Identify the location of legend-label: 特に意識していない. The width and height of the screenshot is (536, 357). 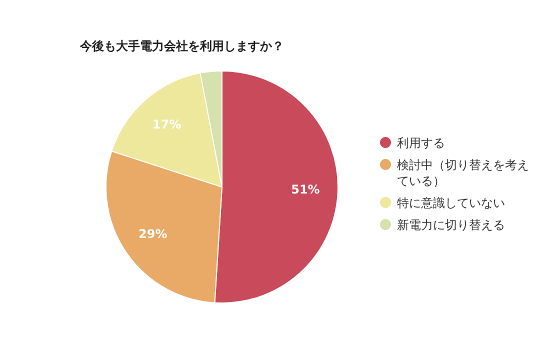
(451, 203).